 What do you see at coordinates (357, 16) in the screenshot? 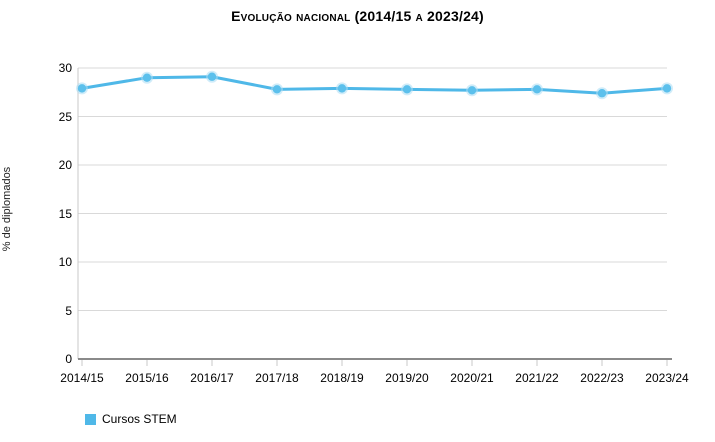
I see `chart-title: Evolução nacional (2014/15 a 2023/24)` at bounding box center [357, 16].